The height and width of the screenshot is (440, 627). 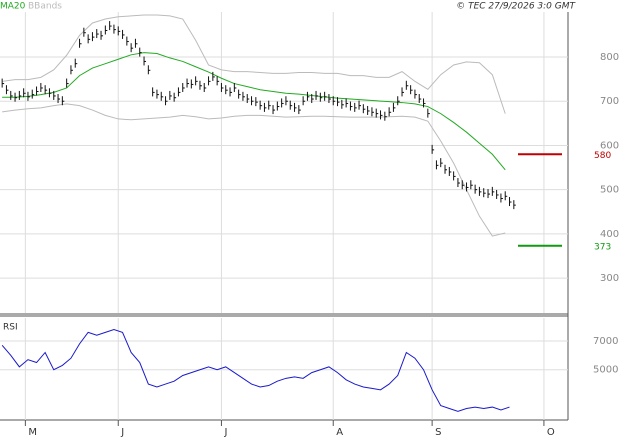 I want to click on rsi-title: RSI, so click(x=10, y=328).